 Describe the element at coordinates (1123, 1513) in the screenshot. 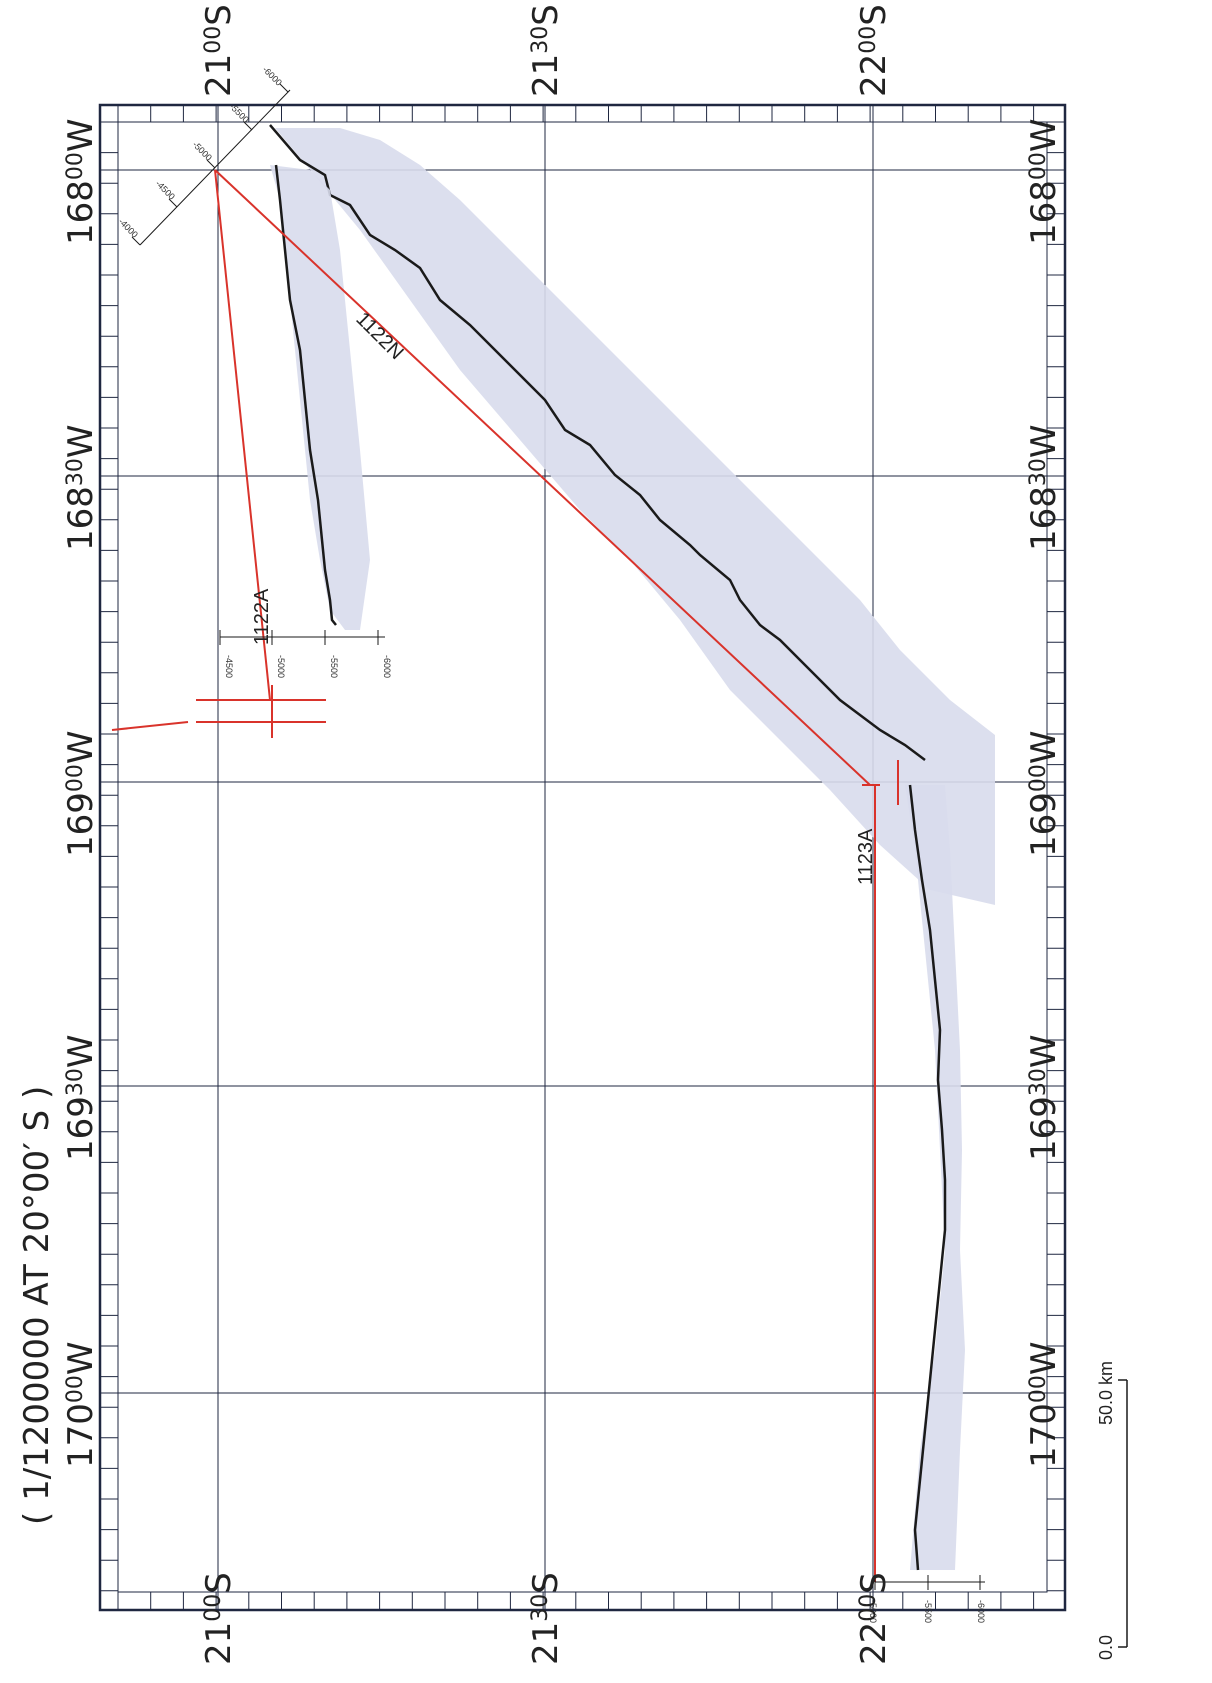

I see `scale-bar` at that location.